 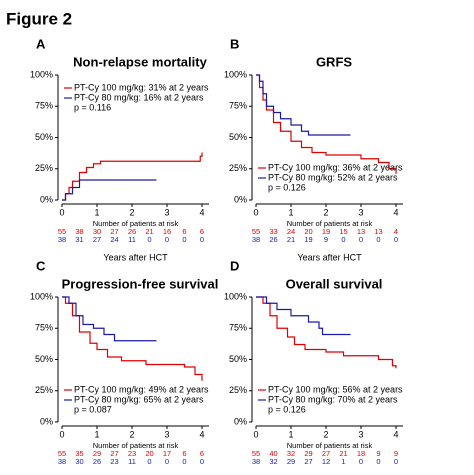 What do you see at coordinates (234, 43) in the screenshot?
I see `panel-letter: B` at bounding box center [234, 43].